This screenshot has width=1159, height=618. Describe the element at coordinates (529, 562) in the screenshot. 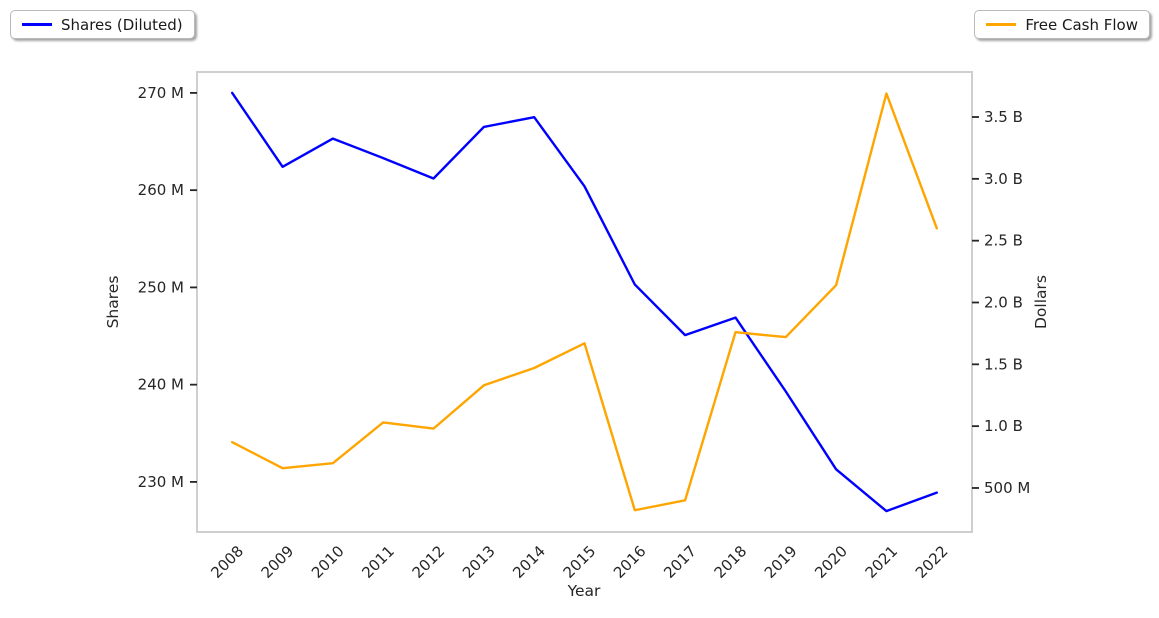

I see `x-axis-tick-label: 2014` at that location.